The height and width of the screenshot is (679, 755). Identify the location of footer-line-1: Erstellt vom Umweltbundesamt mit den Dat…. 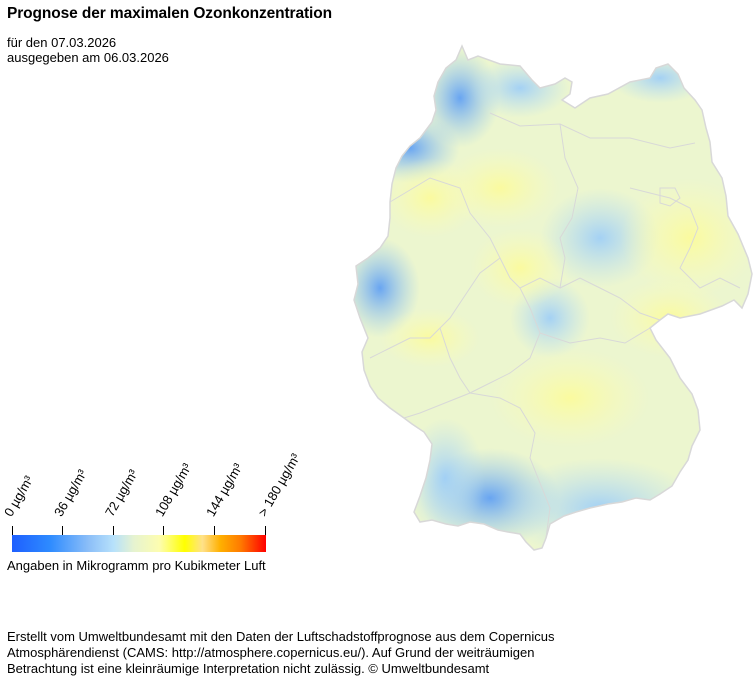
(281, 636).